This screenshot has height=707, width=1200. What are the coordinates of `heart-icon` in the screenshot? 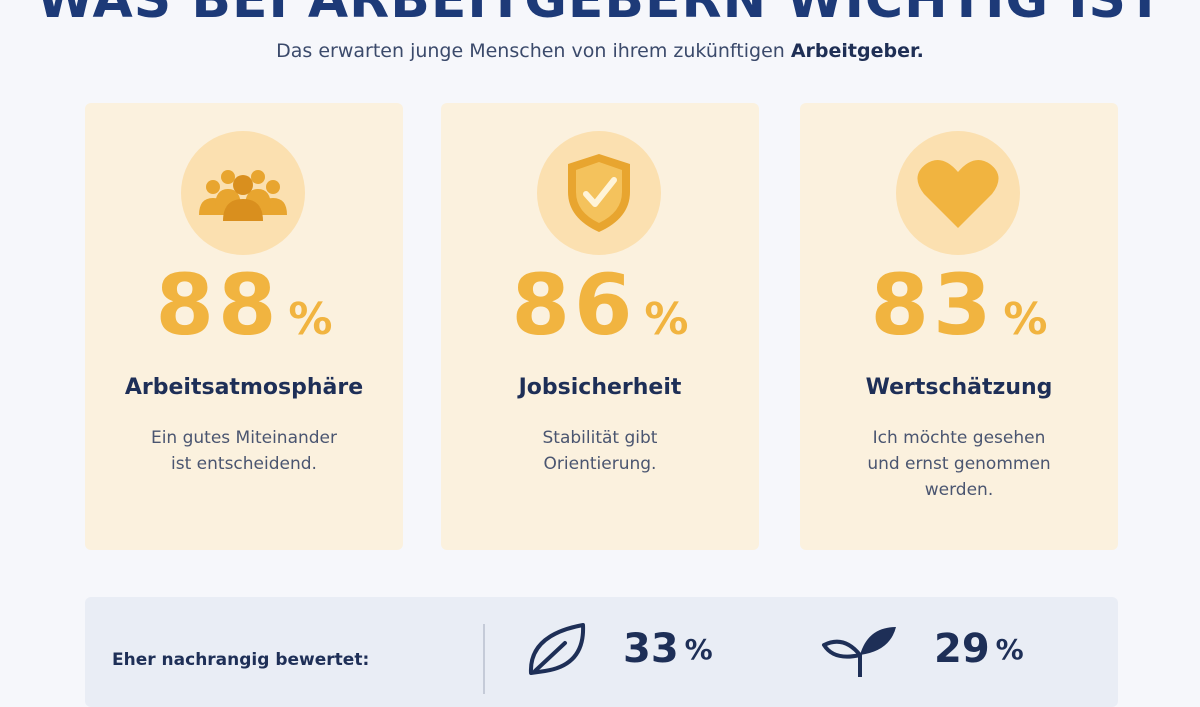 It's located at (958, 193).